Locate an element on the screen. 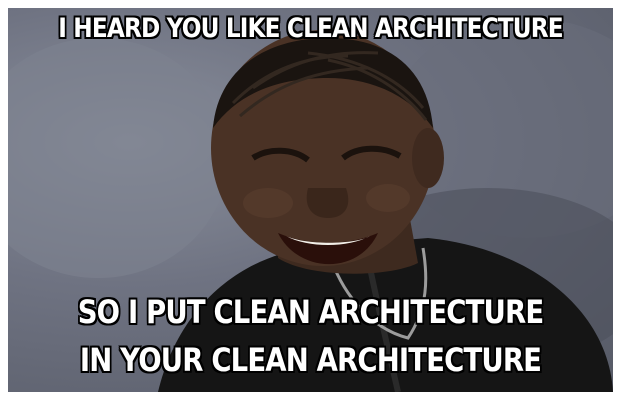 The height and width of the screenshot is (401, 622). top-text-line: I HEARD YOU LIKE CLEAN ARCHITECTURE is located at coordinates (310, 28).